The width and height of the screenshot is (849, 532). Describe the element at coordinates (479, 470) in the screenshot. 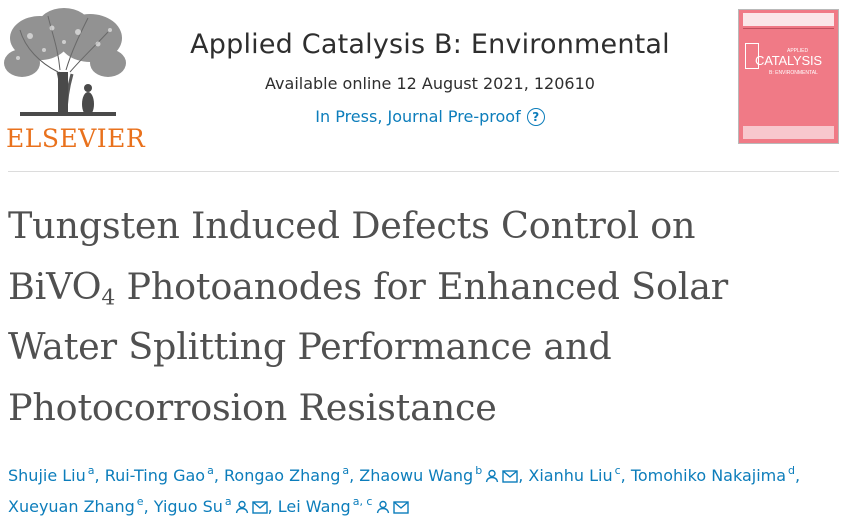

I see `affiliation-marker: b` at that location.